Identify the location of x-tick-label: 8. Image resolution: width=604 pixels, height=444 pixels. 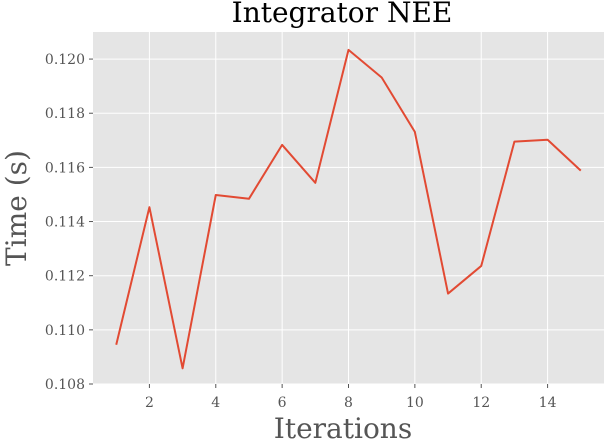
(348, 403).